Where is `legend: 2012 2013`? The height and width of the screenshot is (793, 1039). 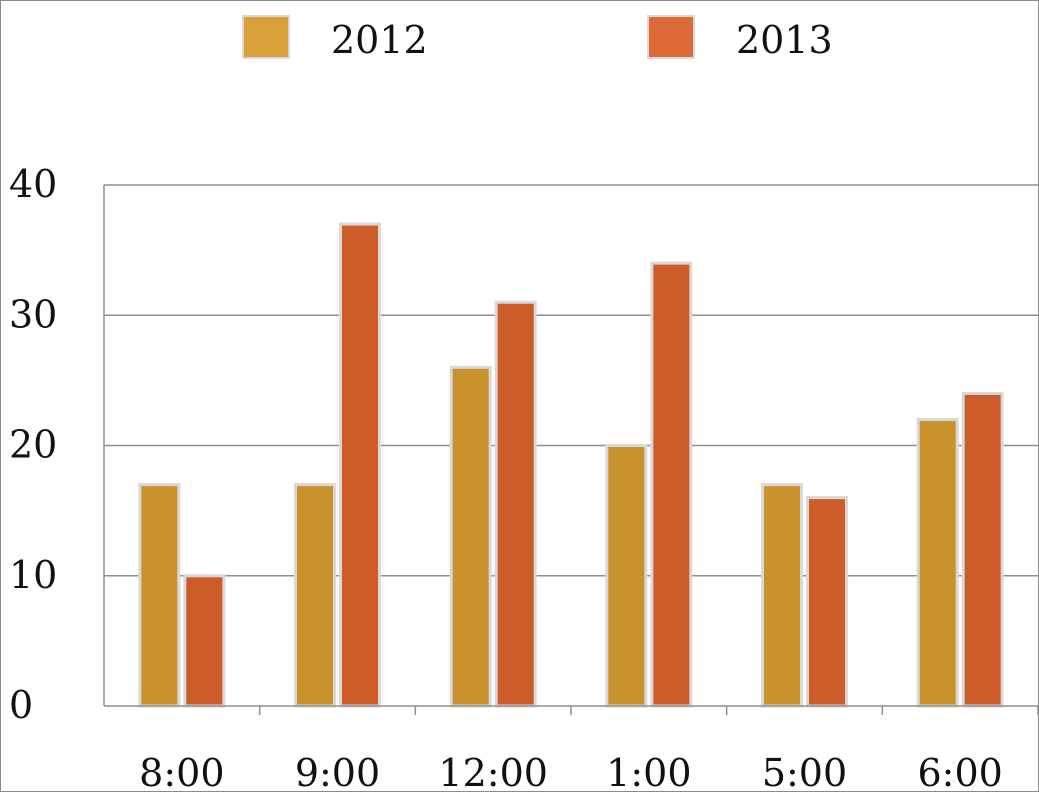 legend: 2012 2013 is located at coordinates (537, 38).